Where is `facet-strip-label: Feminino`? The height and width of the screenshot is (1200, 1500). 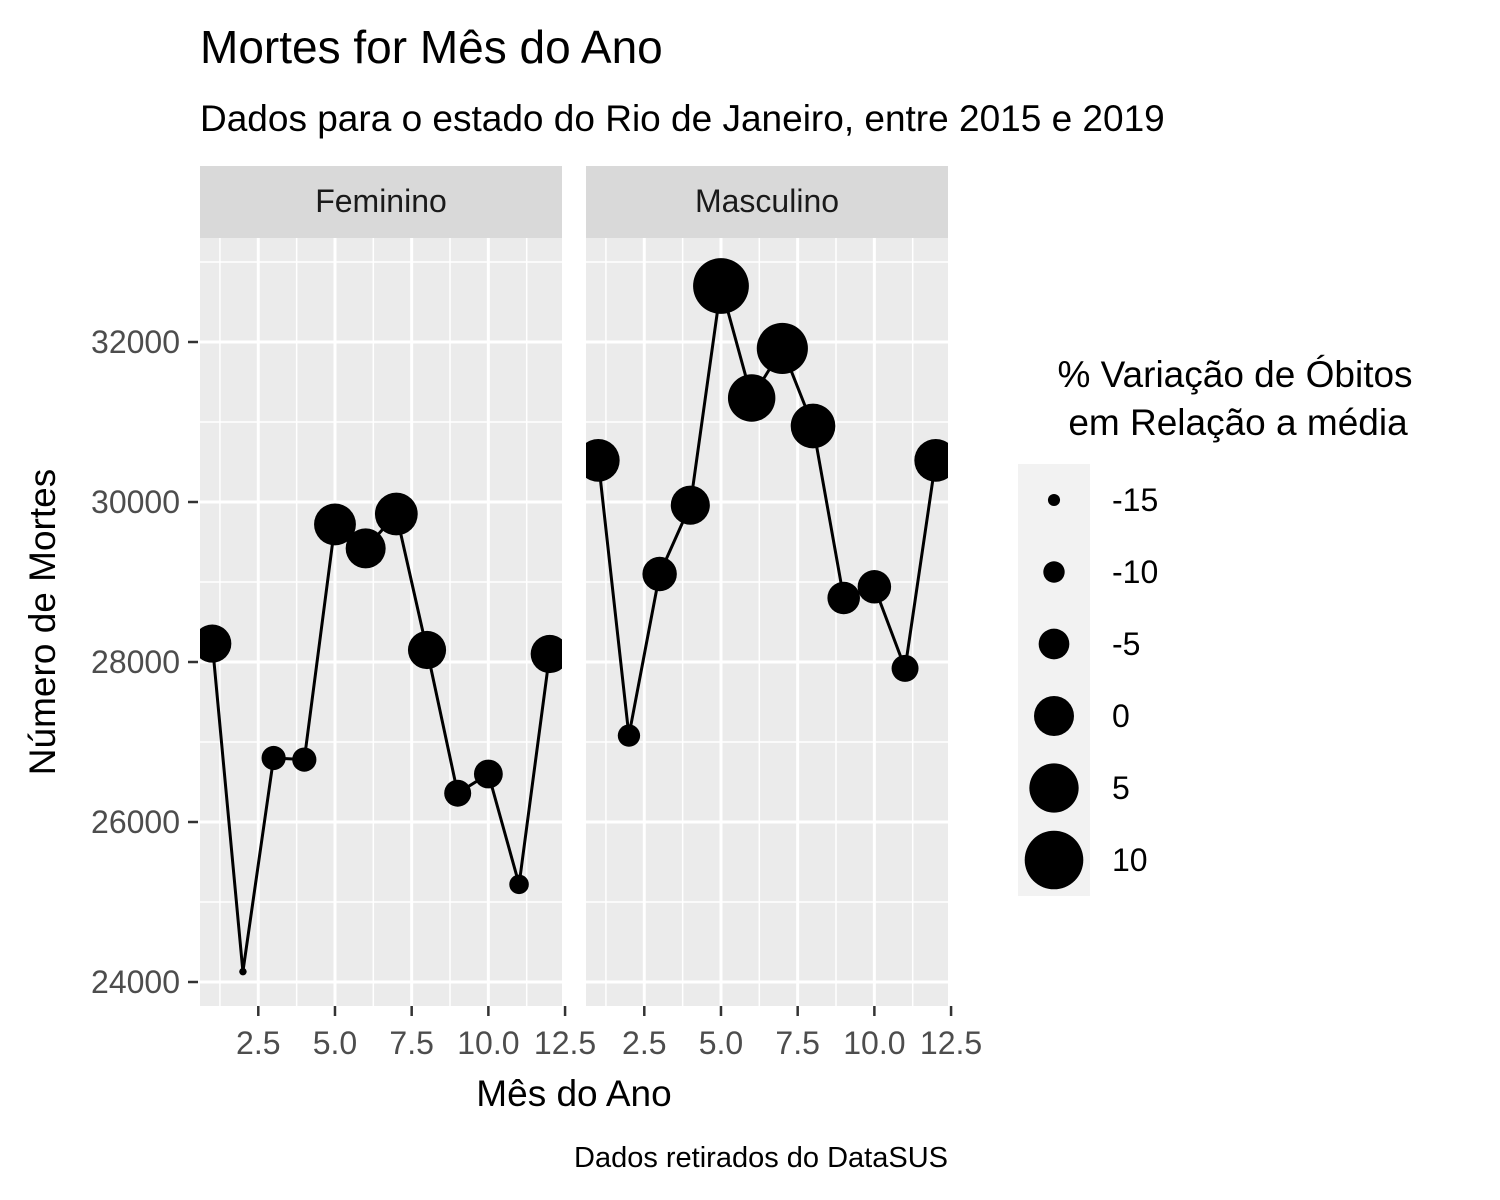
facet-strip-label: Feminino is located at coordinates (381, 201).